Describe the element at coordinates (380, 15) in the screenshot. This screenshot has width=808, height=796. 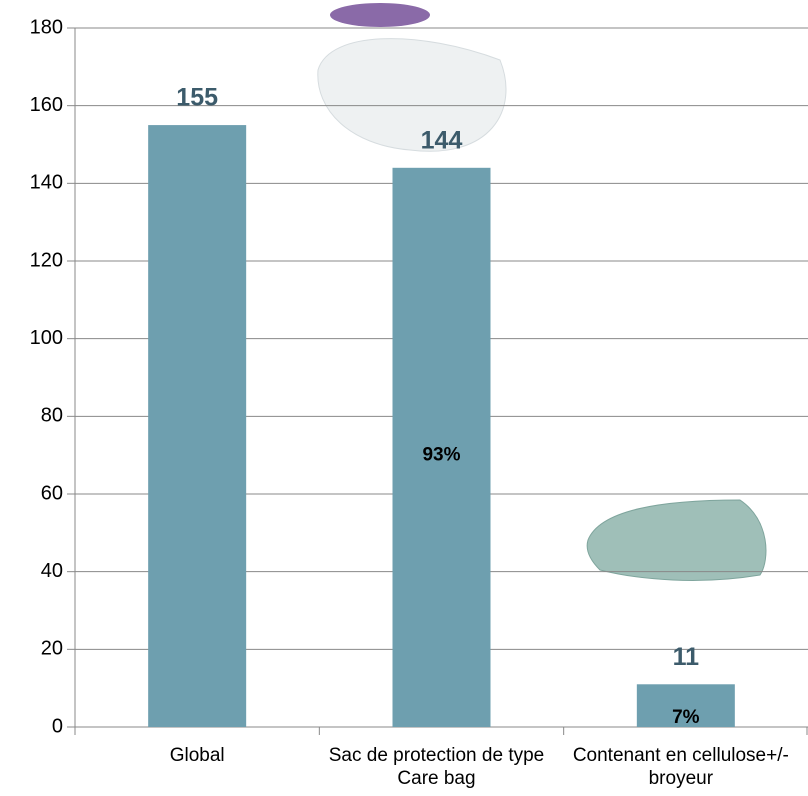
I see `bag-top-image` at that location.